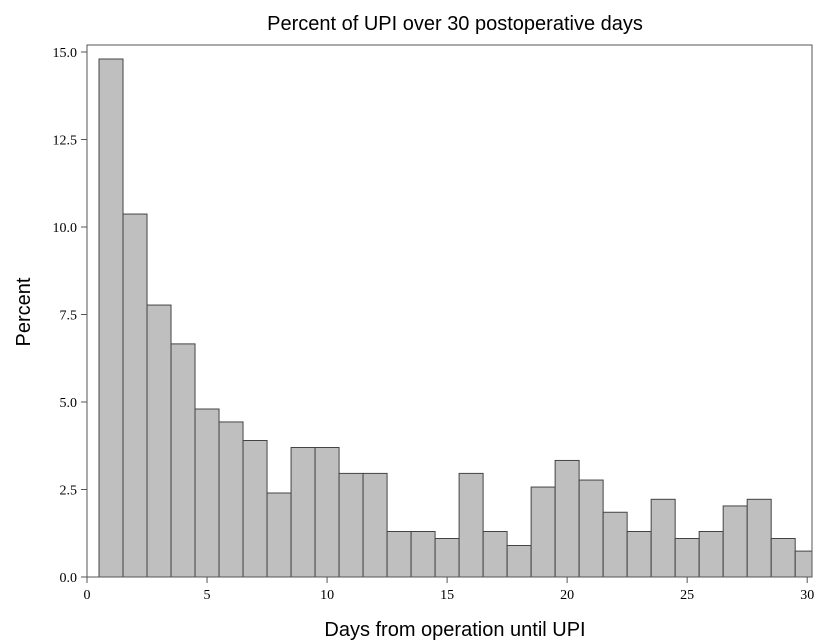  What do you see at coordinates (807, 595) in the screenshot?
I see `x-tick-label: 30` at bounding box center [807, 595].